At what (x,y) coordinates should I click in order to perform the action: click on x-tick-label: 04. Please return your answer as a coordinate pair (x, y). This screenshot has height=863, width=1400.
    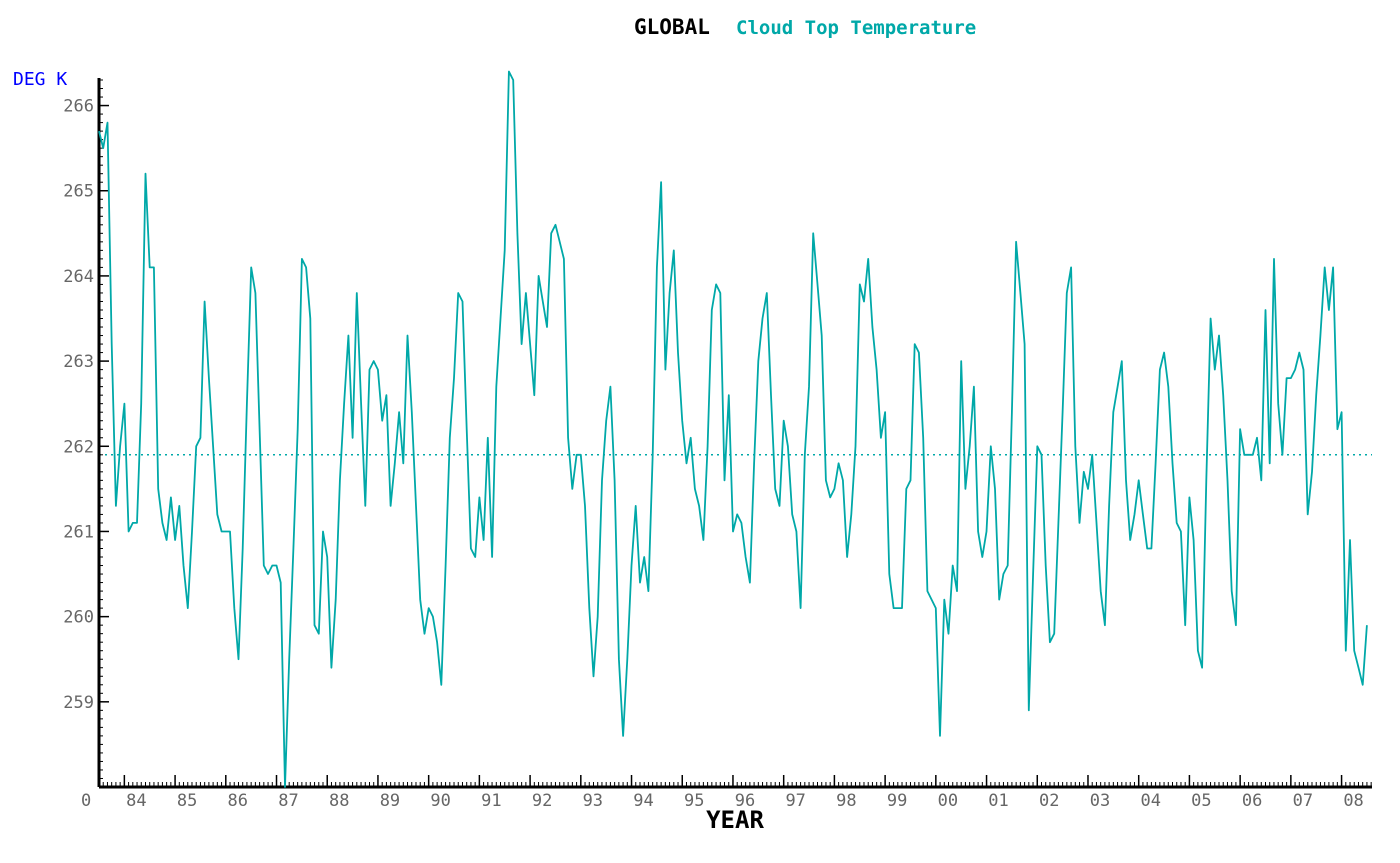
    Looking at the image, I should click on (1150, 801).